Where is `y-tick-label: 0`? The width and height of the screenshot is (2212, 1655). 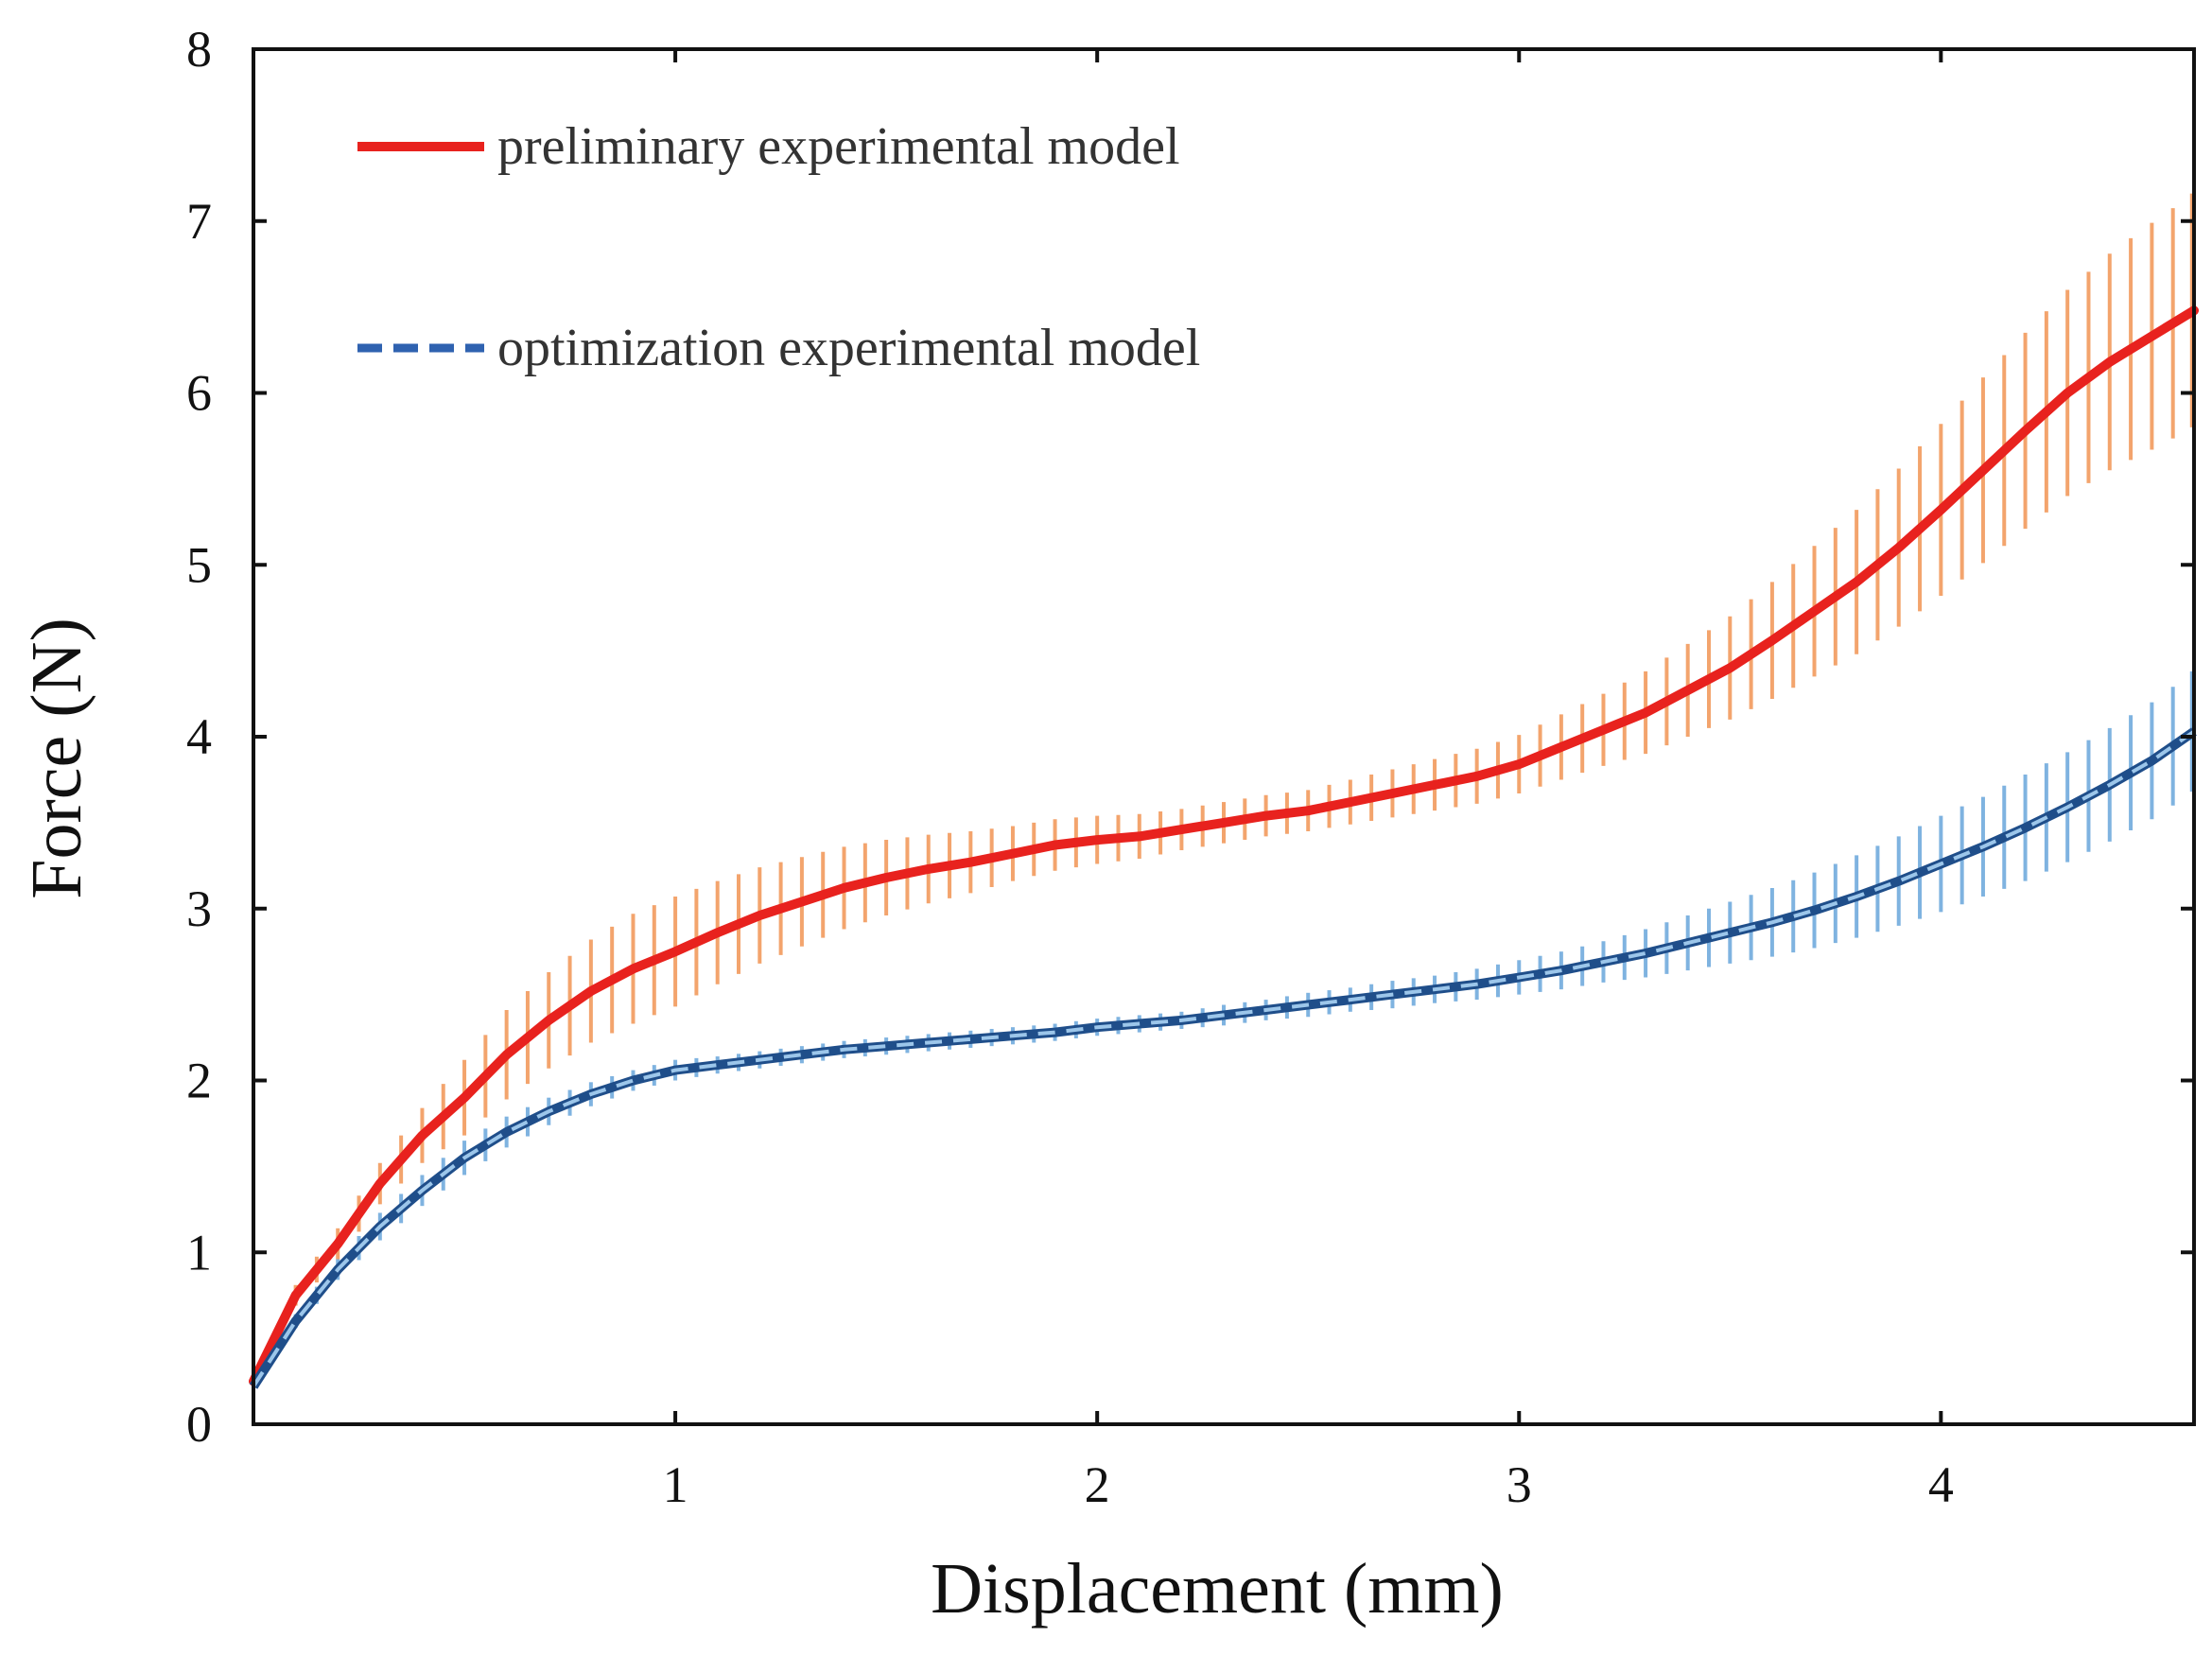 y-tick-label: 0 is located at coordinates (199, 1425).